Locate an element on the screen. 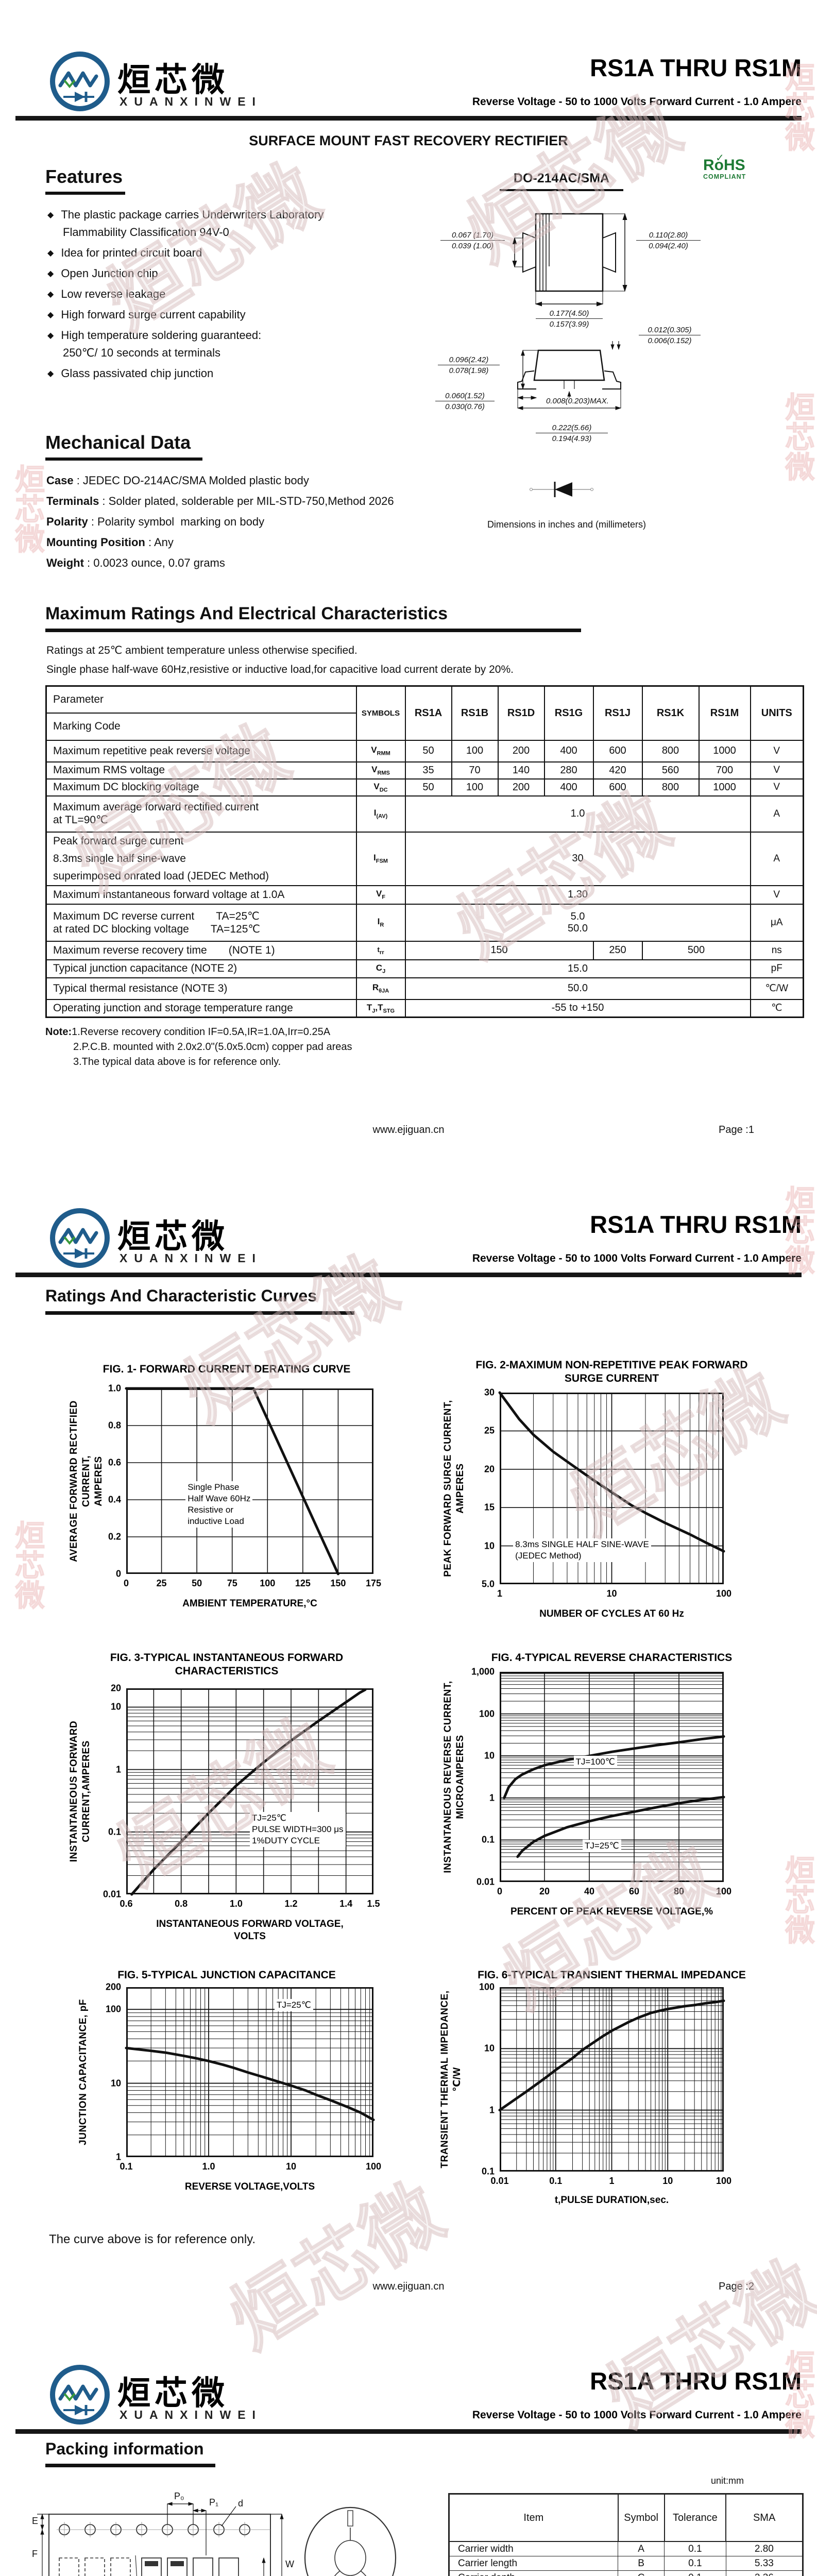 This screenshot has width=817, height=2576. x-axis-tick-label: 1 is located at coordinates (500, 1593).